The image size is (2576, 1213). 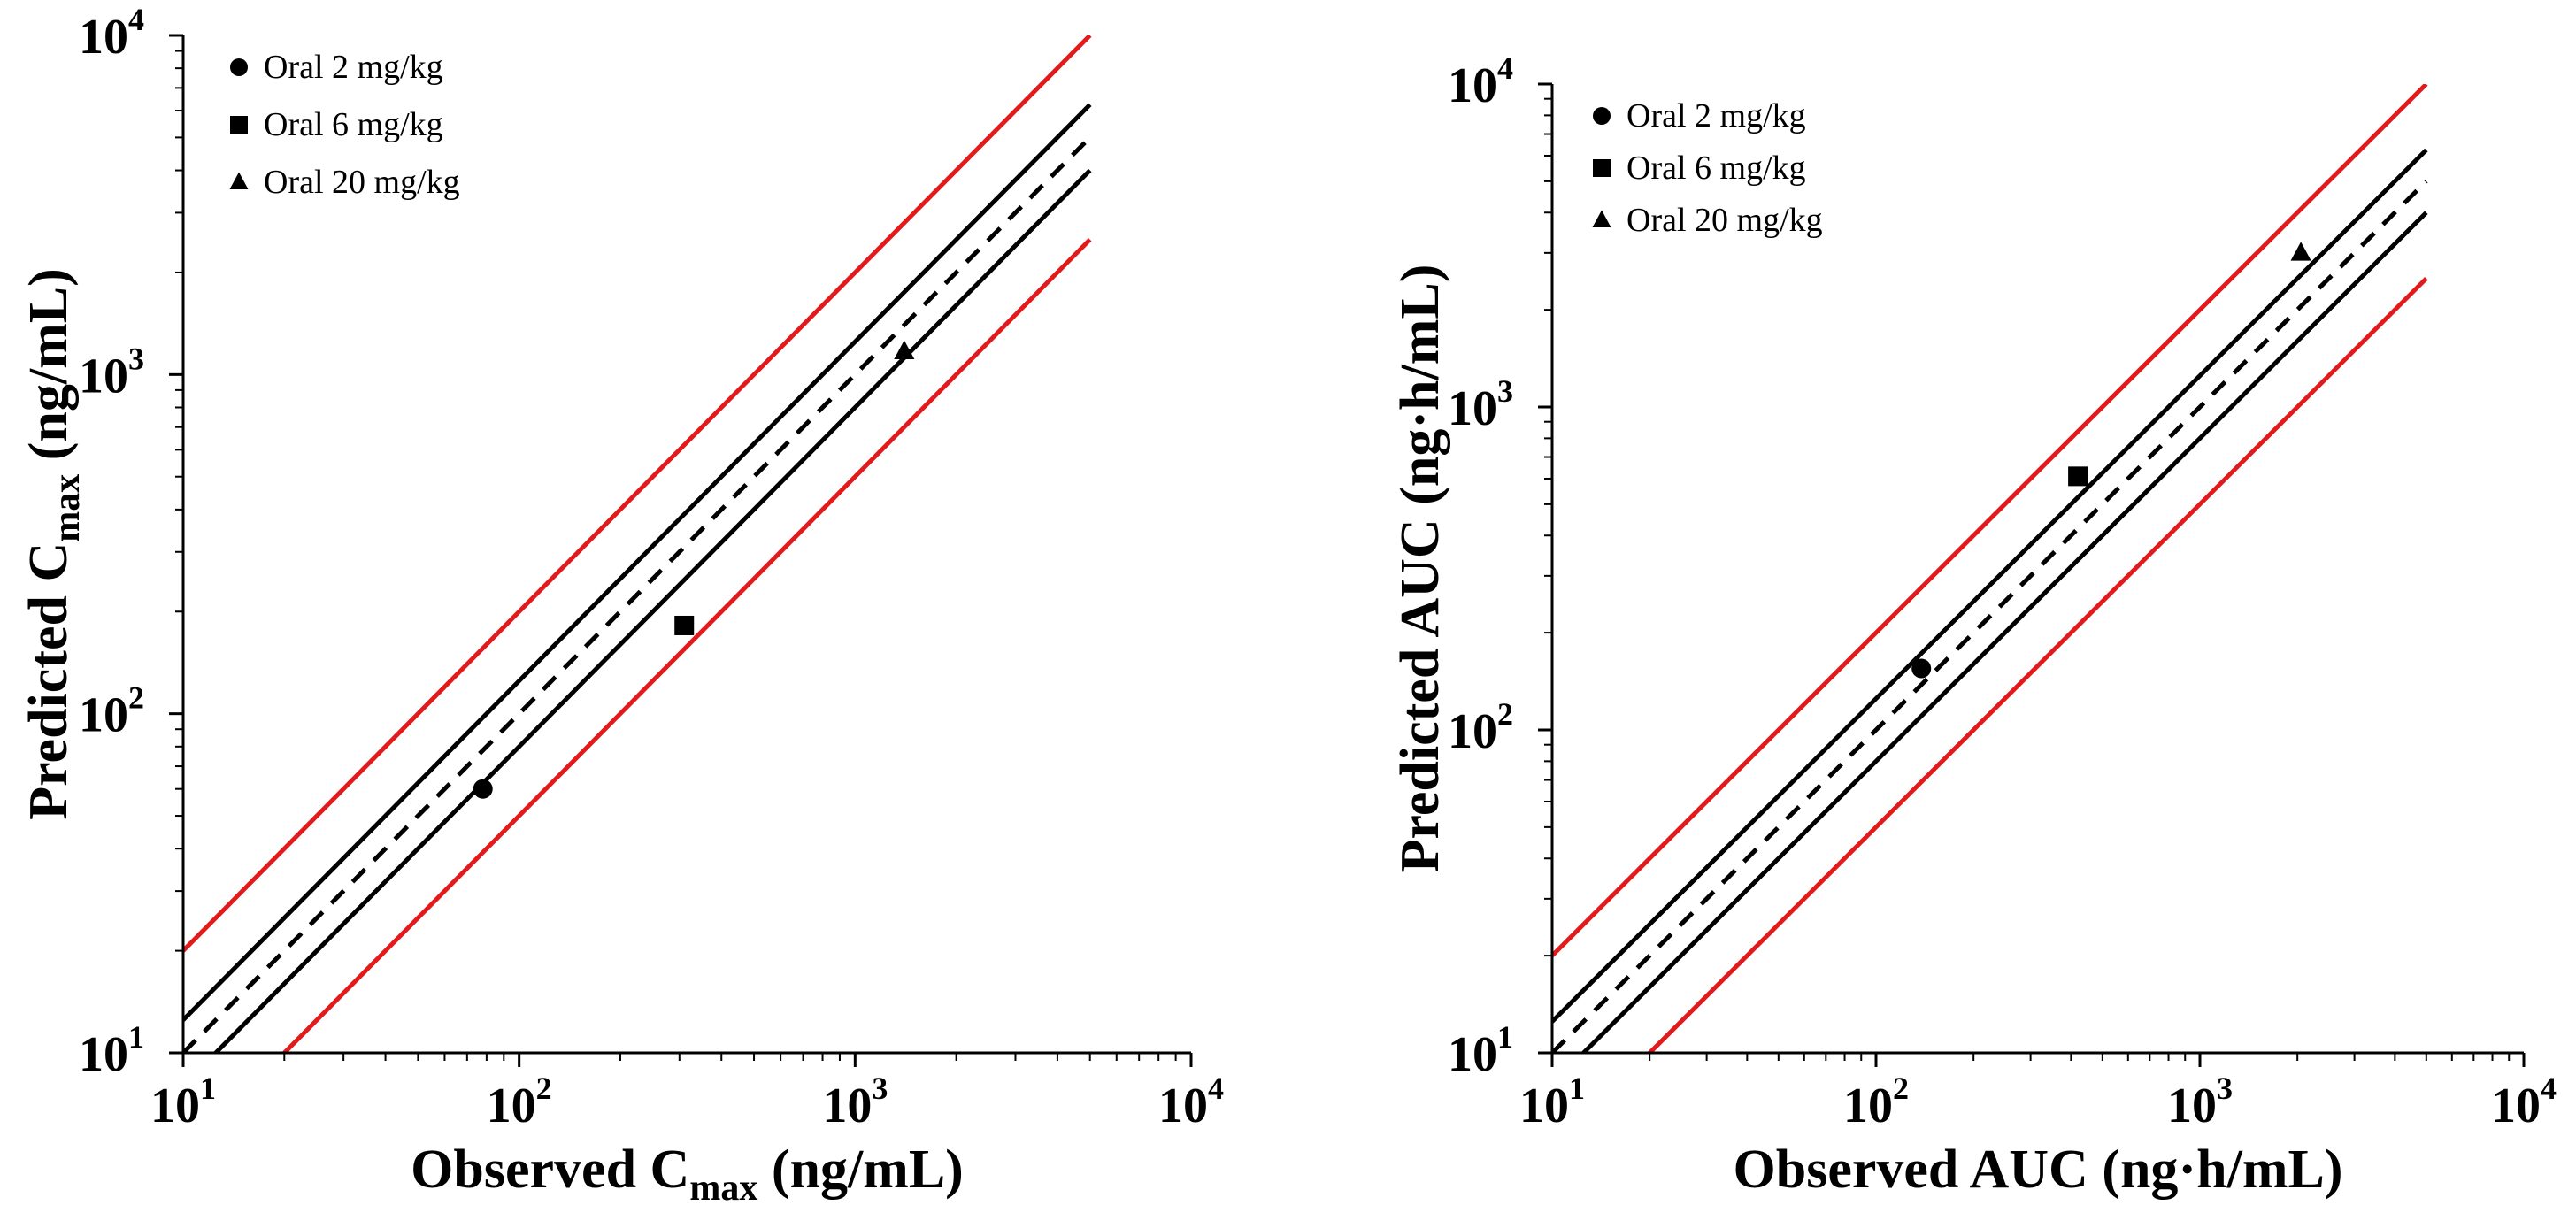 I want to click on y-axis-title: Predicted Cmax (ng/mL), so click(x=53, y=543).